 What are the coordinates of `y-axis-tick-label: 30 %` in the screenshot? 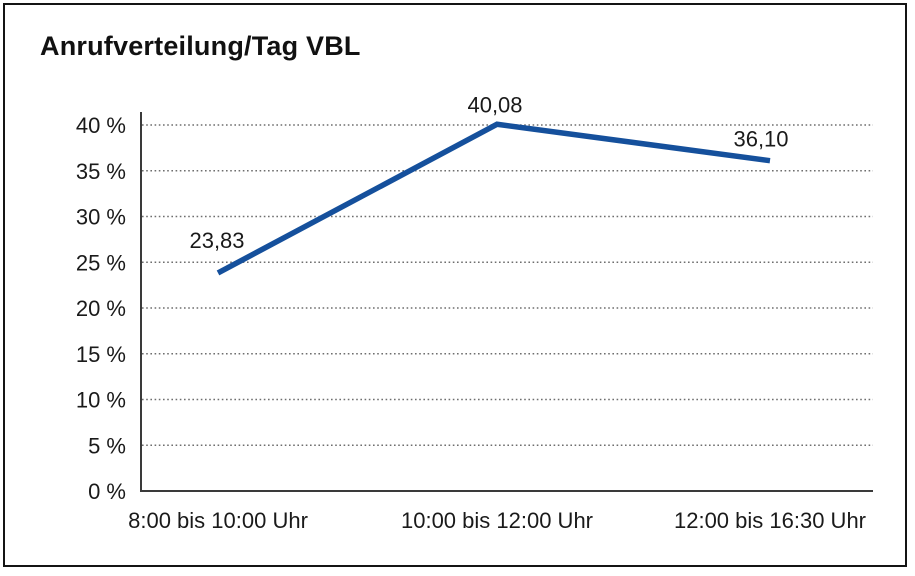 It's located at (101, 217).